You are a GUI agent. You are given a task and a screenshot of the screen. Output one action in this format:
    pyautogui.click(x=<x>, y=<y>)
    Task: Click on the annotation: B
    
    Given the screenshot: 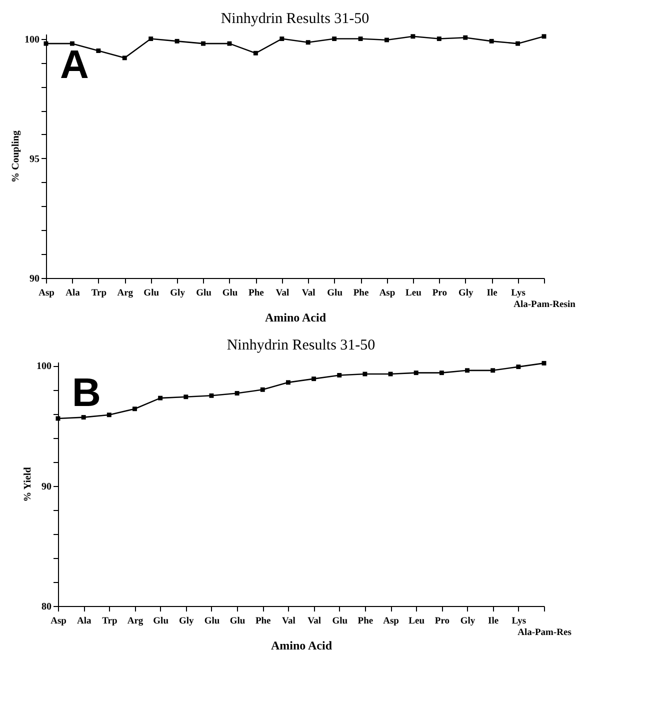 What is the action you would take?
    pyautogui.click(x=86, y=393)
    